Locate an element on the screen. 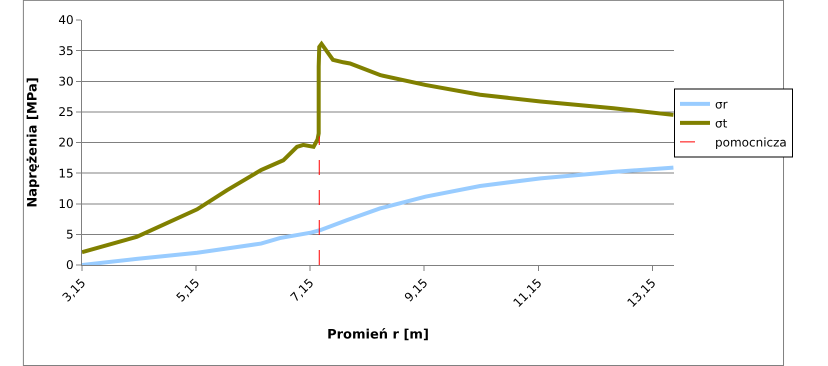 This screenshot has height=366, width=828. y-tick-label: 0 is located at coordinates (70, 265).